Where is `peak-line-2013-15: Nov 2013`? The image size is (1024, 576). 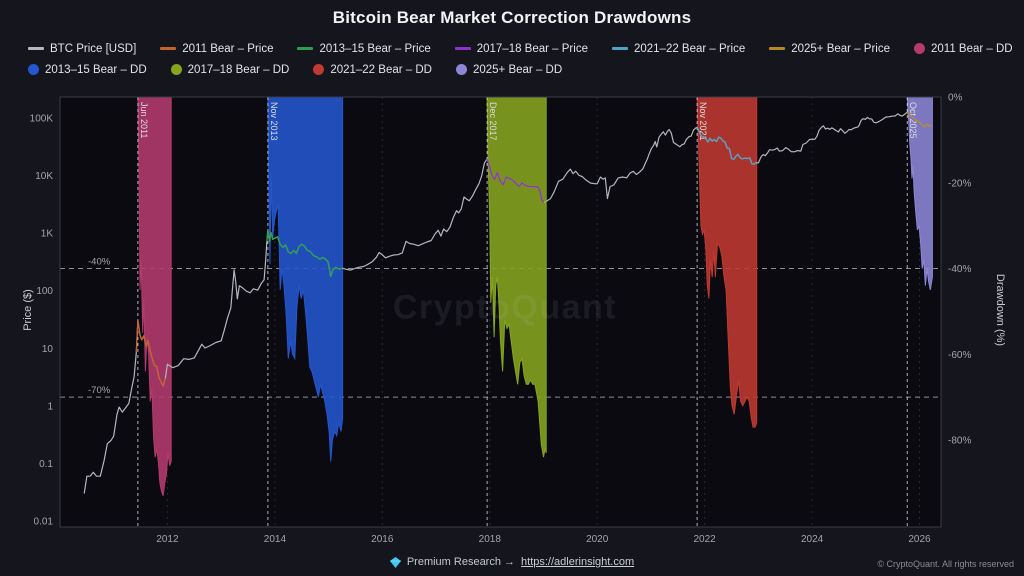 peak-line-2013-15: Nov 2013 is located at coordinates (273, 312).